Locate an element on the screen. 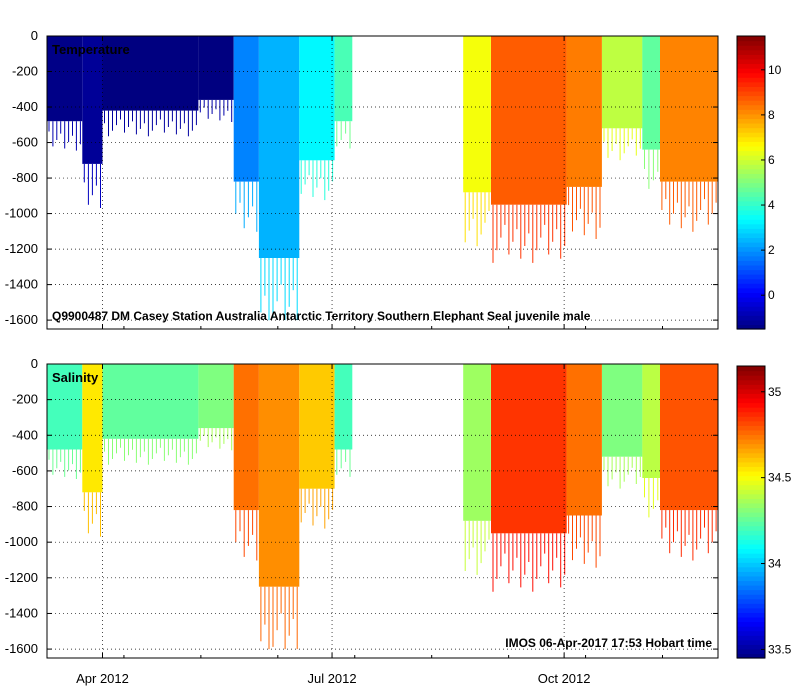  x-tick-label: Apr 2012 is located at coordinates (102, 678).